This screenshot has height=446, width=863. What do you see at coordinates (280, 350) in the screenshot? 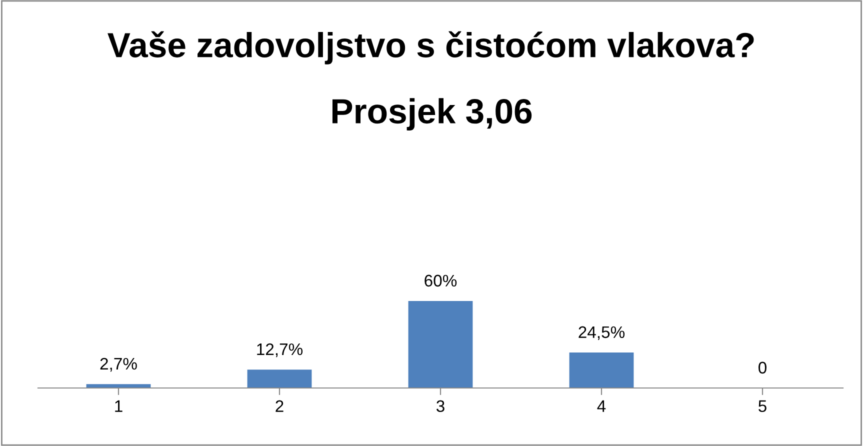
I see `data-label: 12,7%` at bounding box center [280, 350].